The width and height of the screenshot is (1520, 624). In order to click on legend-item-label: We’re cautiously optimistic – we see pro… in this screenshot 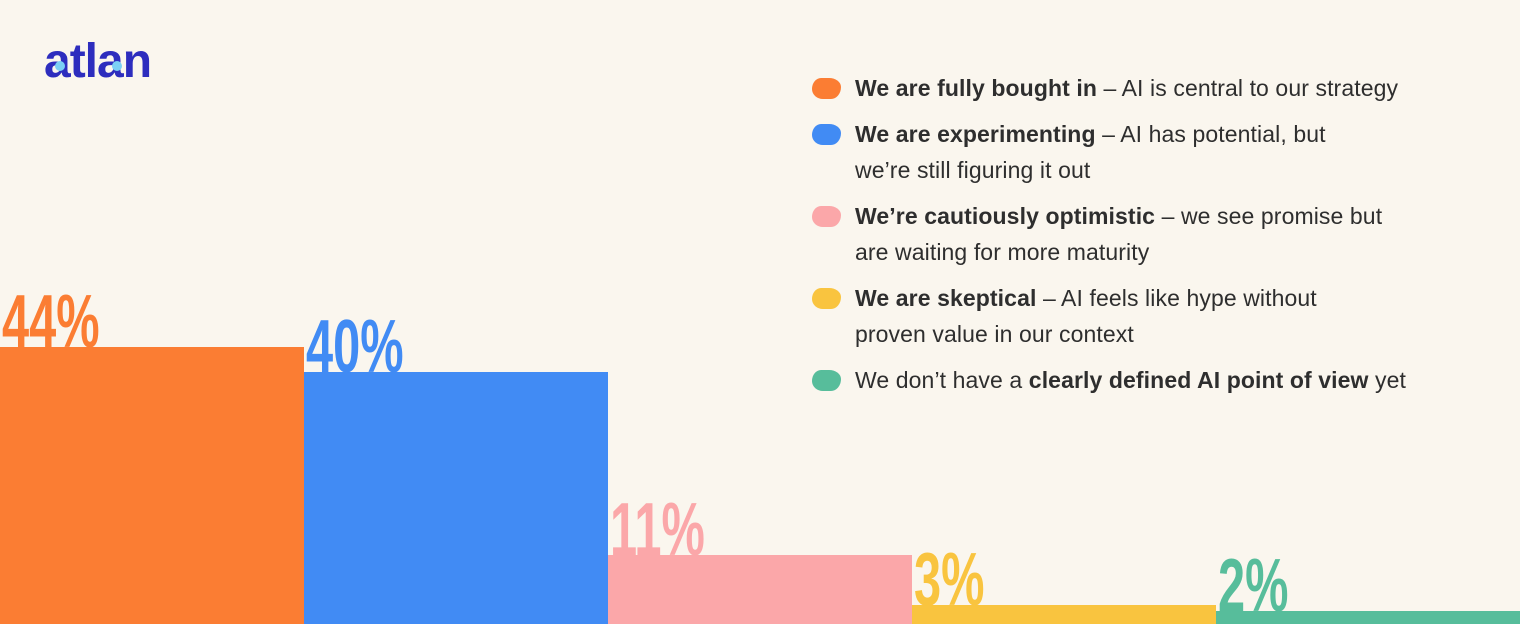, I will do `click(1118, 234)`.